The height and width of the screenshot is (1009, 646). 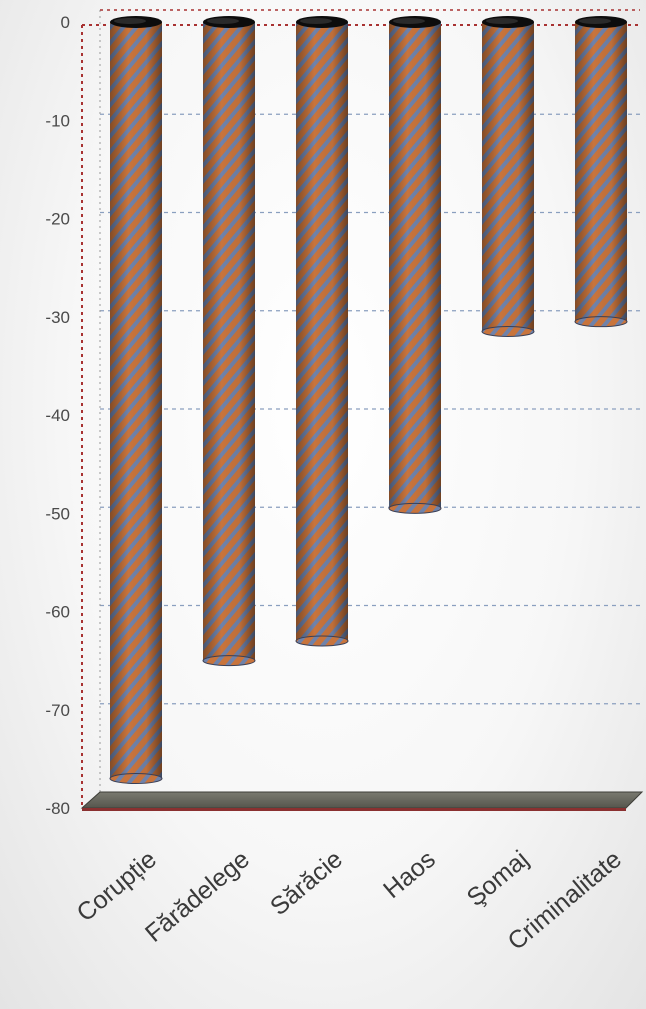 What do you see at coordinates (306, 883) in the screenshot?
I see `category-label: Sărăcie` at bounding box center [306, 883].